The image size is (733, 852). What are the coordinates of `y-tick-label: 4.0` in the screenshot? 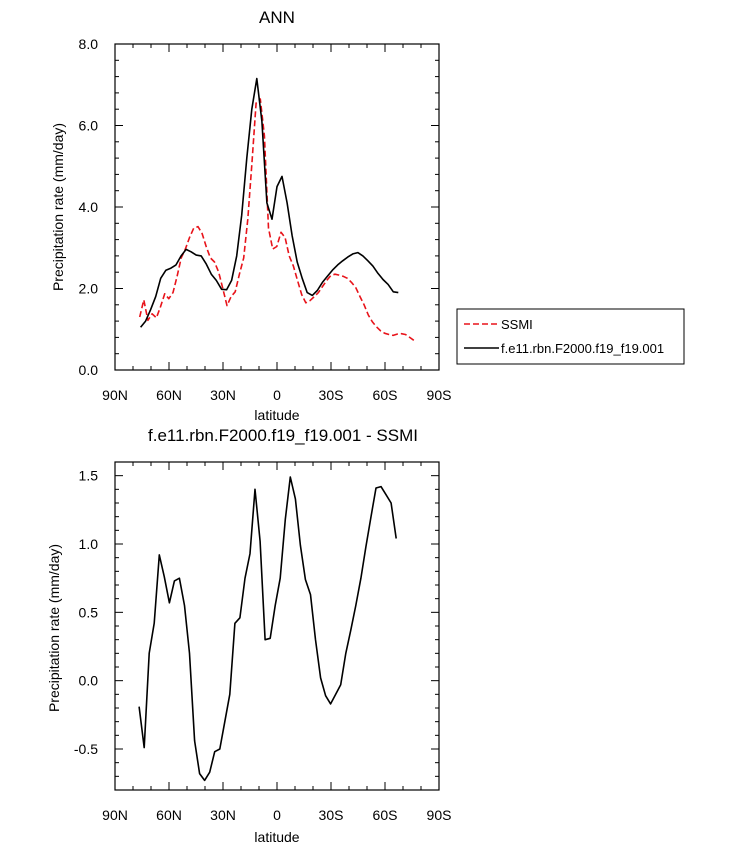 It's located at (89, 207).